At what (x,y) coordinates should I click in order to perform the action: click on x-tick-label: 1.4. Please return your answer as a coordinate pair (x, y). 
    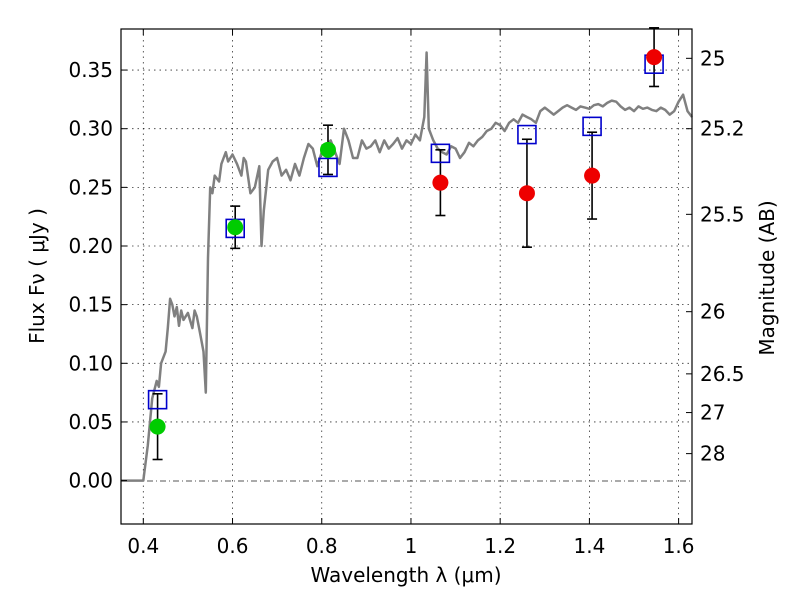
    Looking at the image, I should click on (589, 546).